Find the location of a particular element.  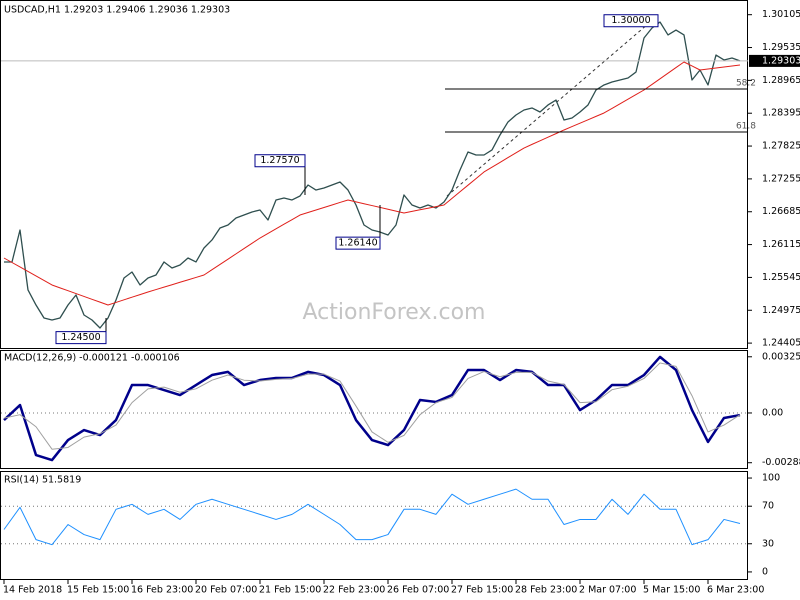

y-tick-label: 1.25545 is located at coordinates (781, 277).